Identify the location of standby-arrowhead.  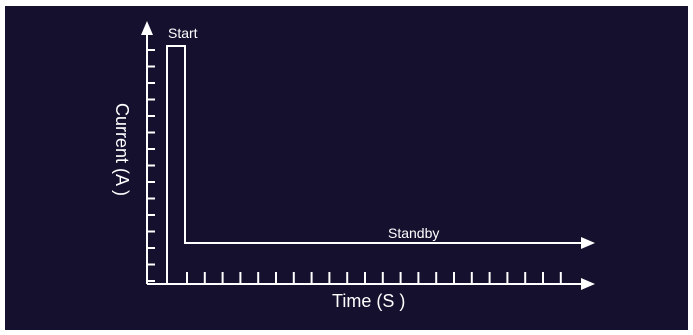
(588, 243).